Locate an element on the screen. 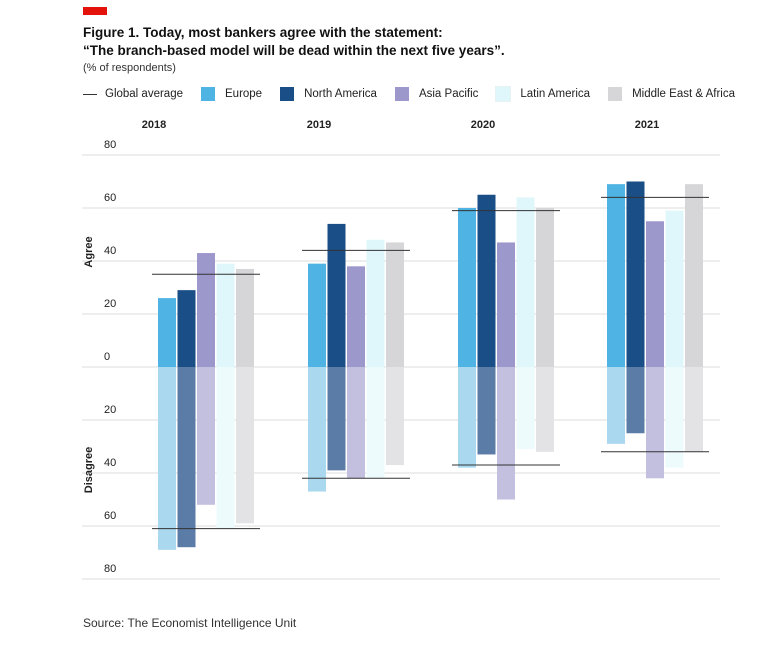 This screenshot has height=663, width=770. year-label: 2021 is located at coordinates (647, 125).